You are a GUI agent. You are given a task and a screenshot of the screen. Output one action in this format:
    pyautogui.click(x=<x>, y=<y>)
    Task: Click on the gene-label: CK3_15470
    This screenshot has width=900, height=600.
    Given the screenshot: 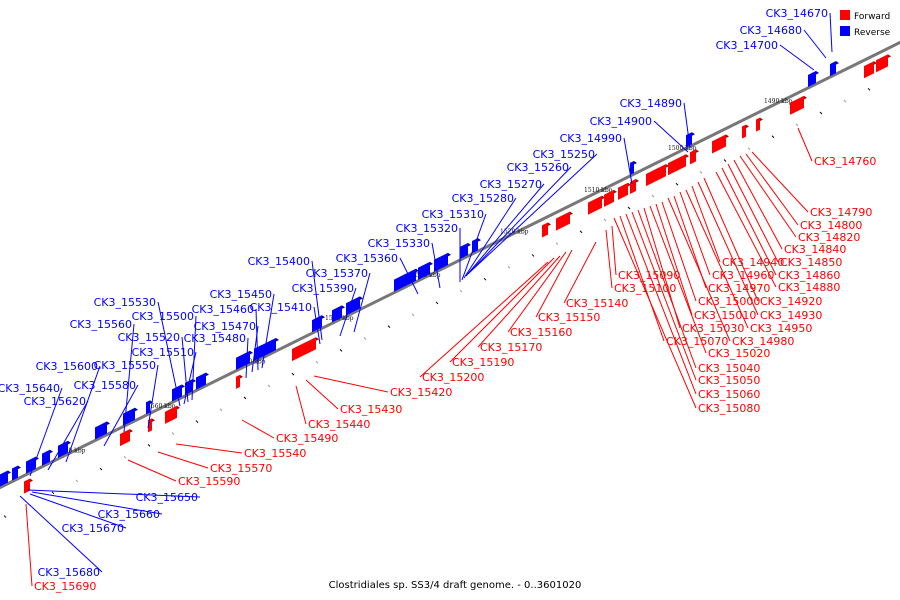 What is the action you would take?
    pyautogui.click(x=225, y=326)
    